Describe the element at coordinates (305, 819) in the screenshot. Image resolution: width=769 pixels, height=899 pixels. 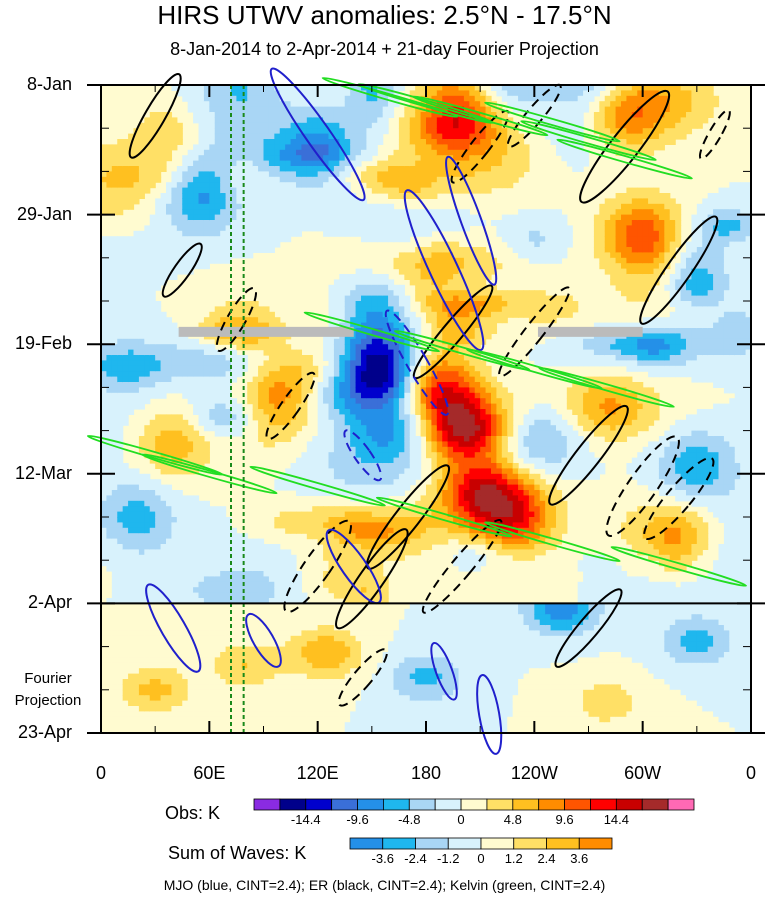
I see `obs-tick-label-0: -14.4` at that location.